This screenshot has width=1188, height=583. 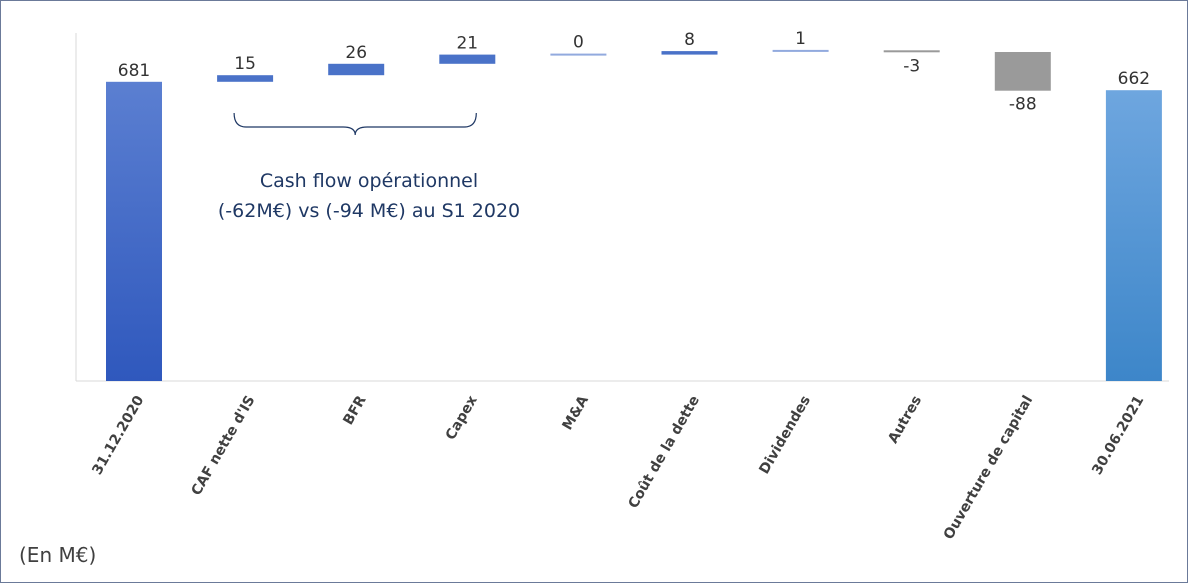 What do you see at coordinates (369, 211) in the screenshot?
I see `annotation-line-2: (-62M€) vs (-94 M€) au S1 2020` at bounding box center [369, 211].